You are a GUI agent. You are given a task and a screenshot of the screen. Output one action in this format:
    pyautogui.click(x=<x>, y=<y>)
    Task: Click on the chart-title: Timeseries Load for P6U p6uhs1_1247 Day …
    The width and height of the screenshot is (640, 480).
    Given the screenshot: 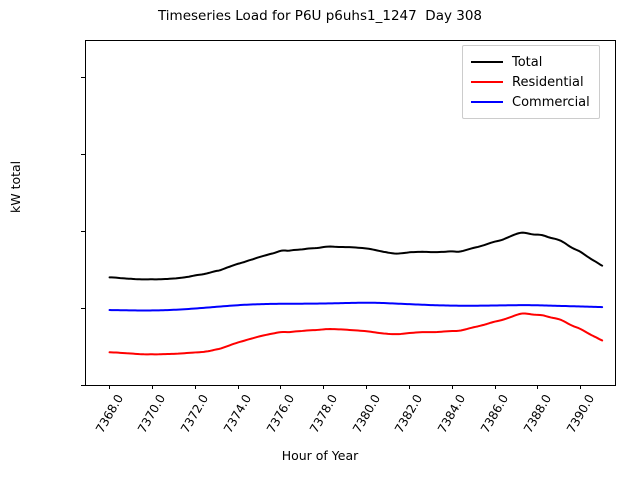 What is the action you would take?
    pyautogui.click(x=320, y=16)
    